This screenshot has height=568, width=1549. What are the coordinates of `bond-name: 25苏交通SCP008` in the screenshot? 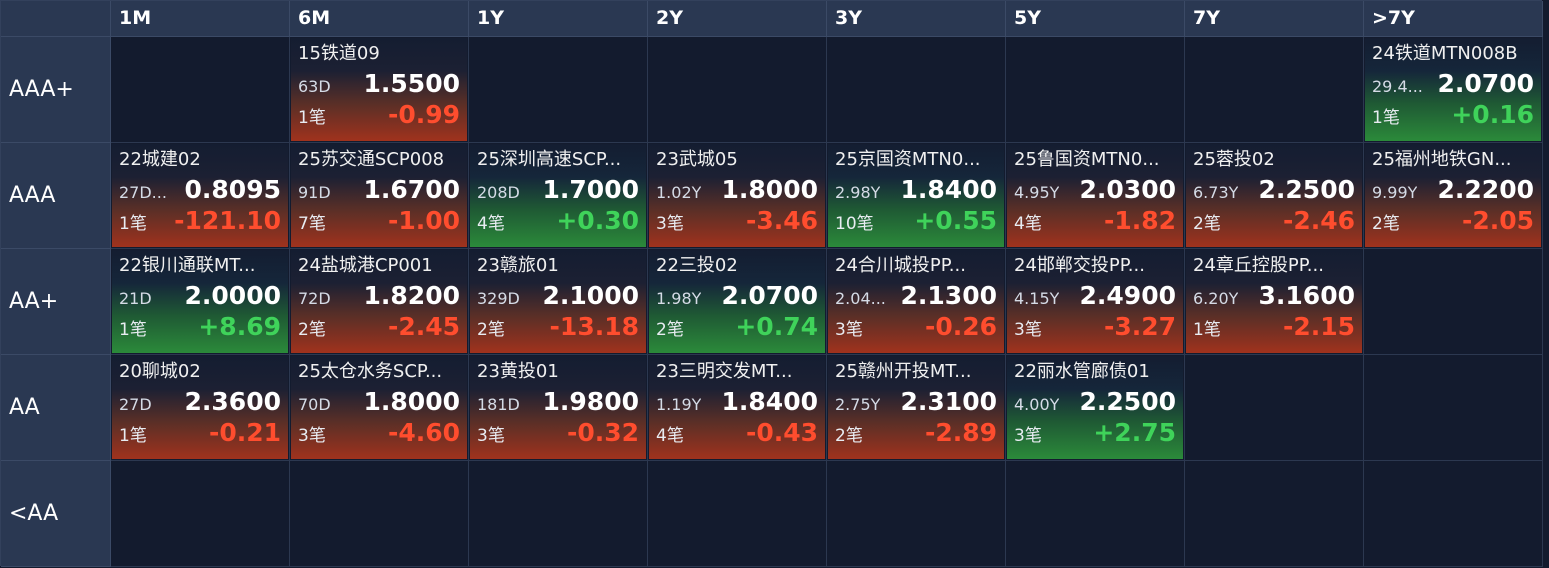 It's located at (371, 159).